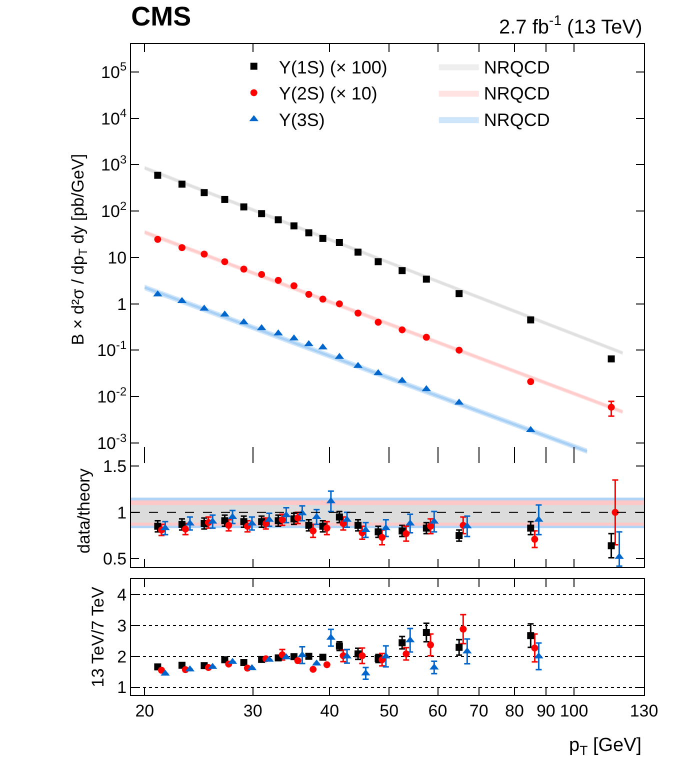 This screenshot has width=692, height=760. What do you see at coordinates (161, 17) in the screenshot?
I see `chart-title: CMS` at bounding box center [161, 17].